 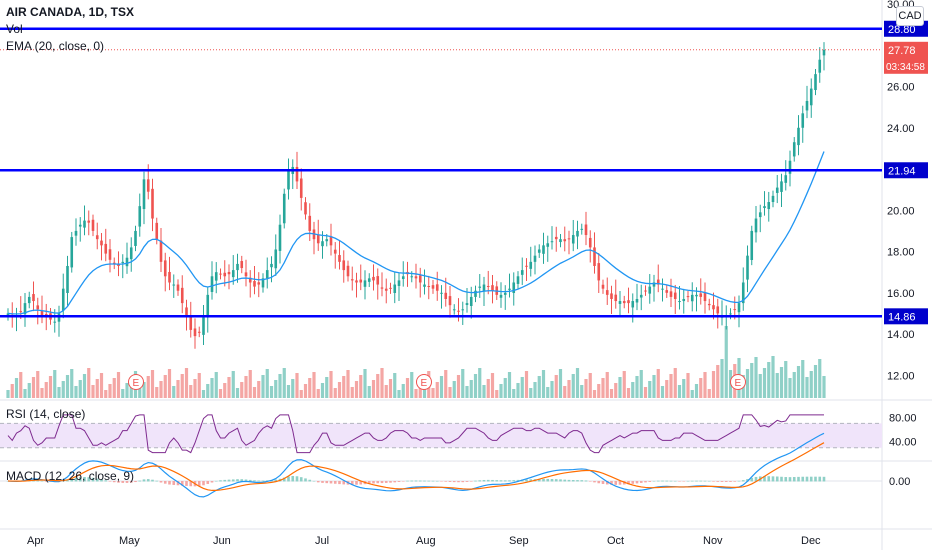 I want to click on time-axis-label: May, so click(x=129, y=541).